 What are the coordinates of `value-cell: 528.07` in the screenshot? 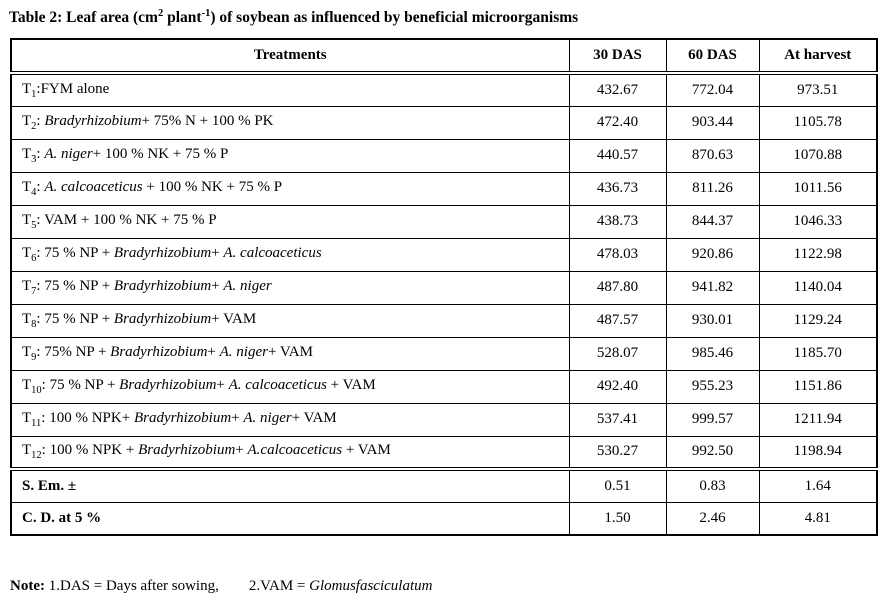 It's located at (617, 353).